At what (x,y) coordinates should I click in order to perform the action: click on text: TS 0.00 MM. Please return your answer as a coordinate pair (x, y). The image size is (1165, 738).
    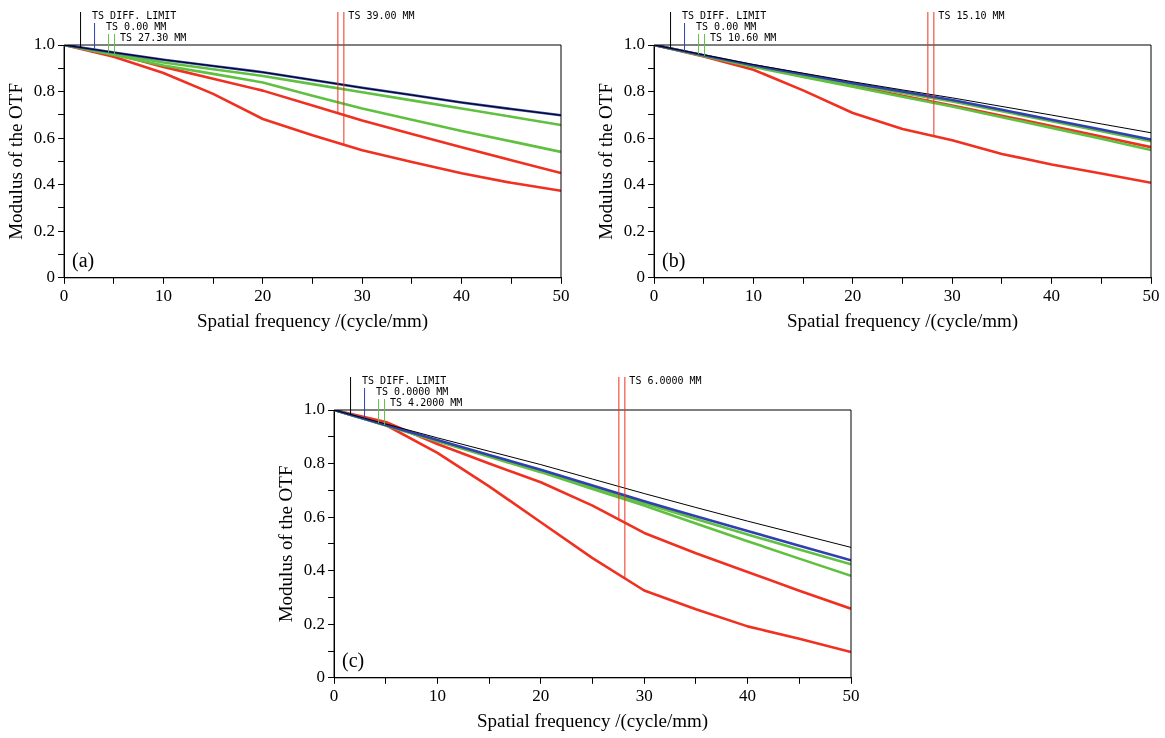
    Looking at the image, I should click on (726, 26).